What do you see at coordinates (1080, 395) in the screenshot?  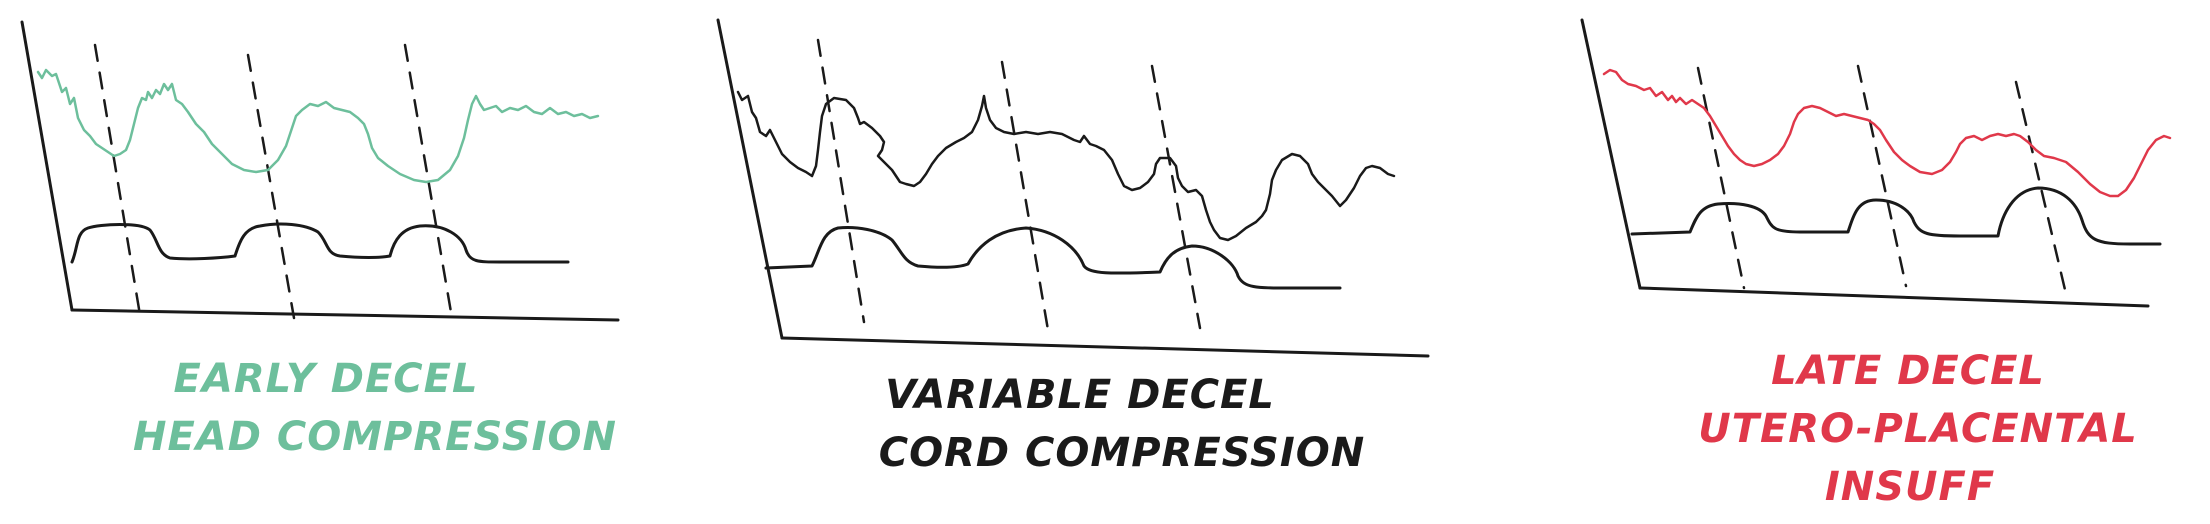 I see `label-variable-line-1: VARIABLE DECEL` at bounding box center [1080, 395].